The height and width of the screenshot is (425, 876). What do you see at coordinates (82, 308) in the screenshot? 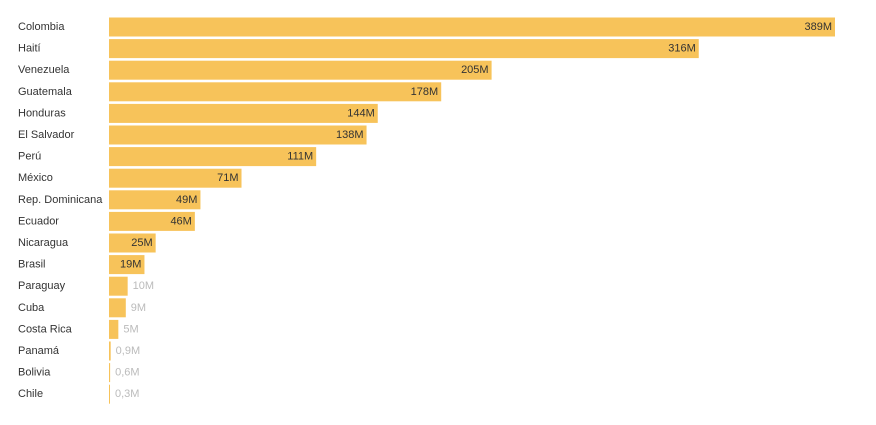
I see `bar-row: Cuba 9M` at bounding box center [82, 308].